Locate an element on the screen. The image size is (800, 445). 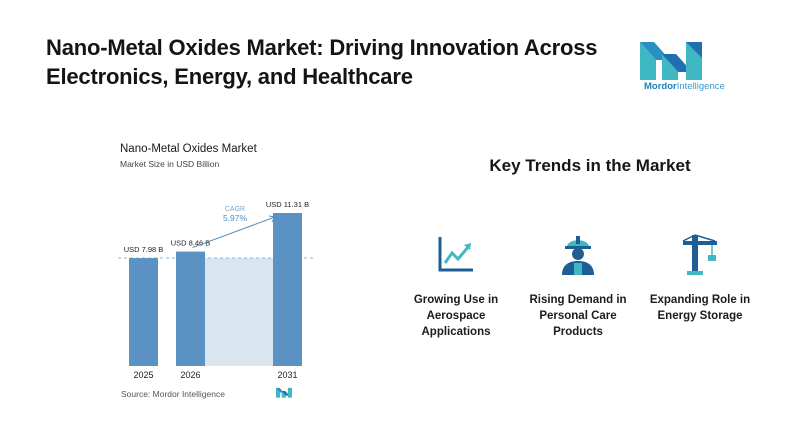
projection-band is located at coordinates (239, 312).